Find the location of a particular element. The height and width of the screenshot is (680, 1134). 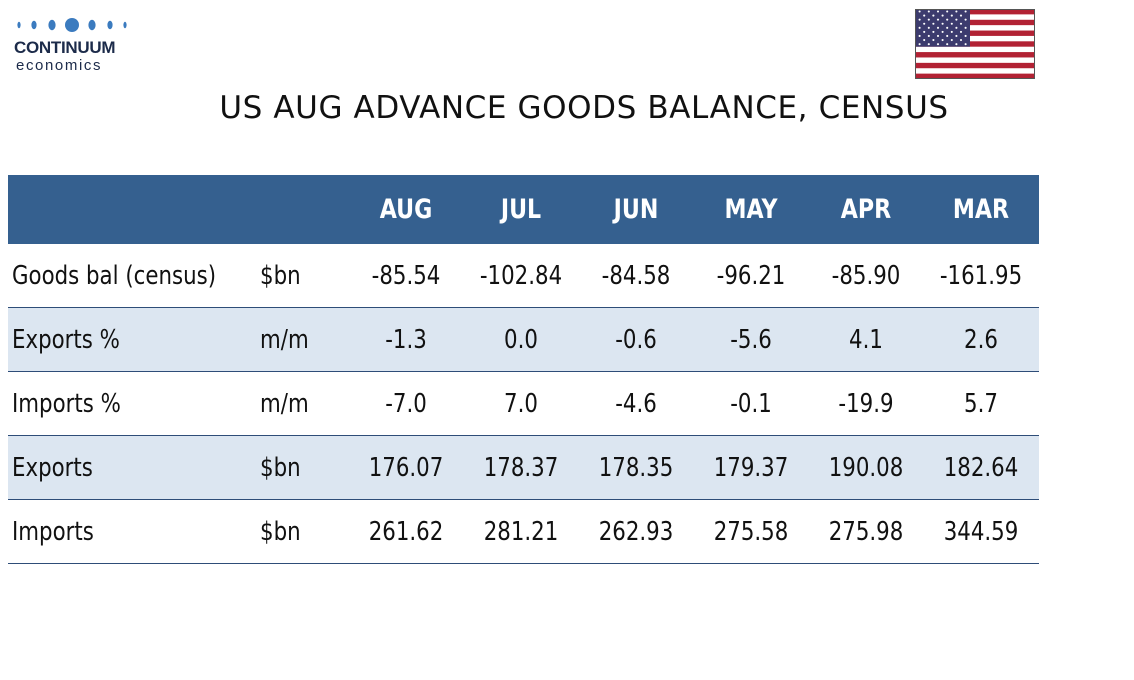

column-header: MAY is located at coordinates (751, 209).